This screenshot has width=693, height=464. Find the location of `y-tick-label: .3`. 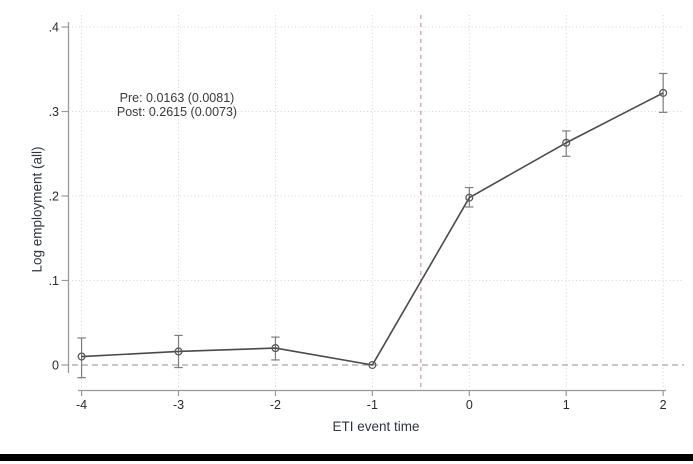

y-tick-label: .3 is located at coordinates (54, 112).